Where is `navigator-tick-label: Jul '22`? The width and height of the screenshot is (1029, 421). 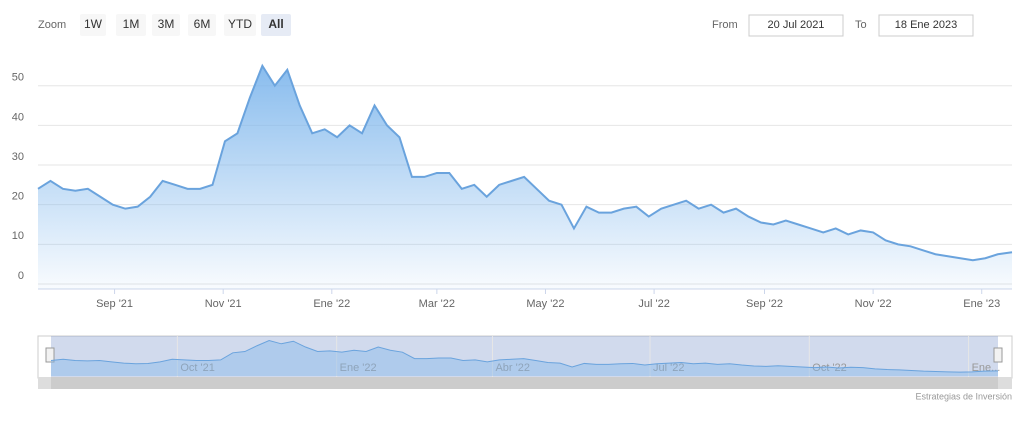
navigator-tick-label: Jul '22 is located at coordinates (668, 368).